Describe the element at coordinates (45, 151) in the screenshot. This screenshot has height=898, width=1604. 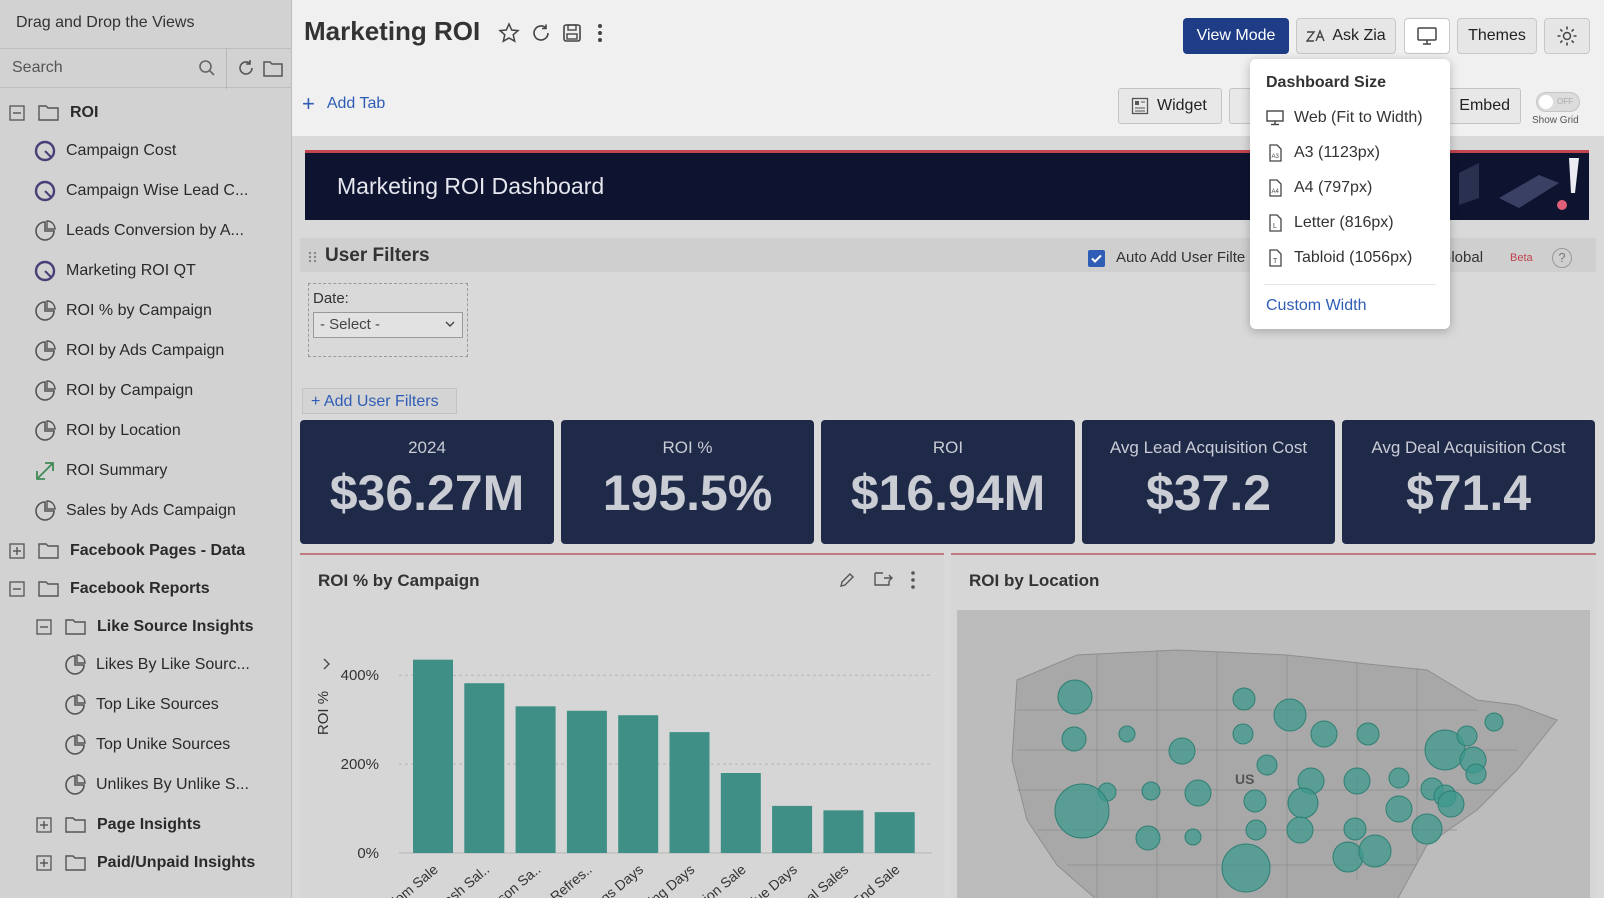
I see `kpi-widget-icon` at that location.